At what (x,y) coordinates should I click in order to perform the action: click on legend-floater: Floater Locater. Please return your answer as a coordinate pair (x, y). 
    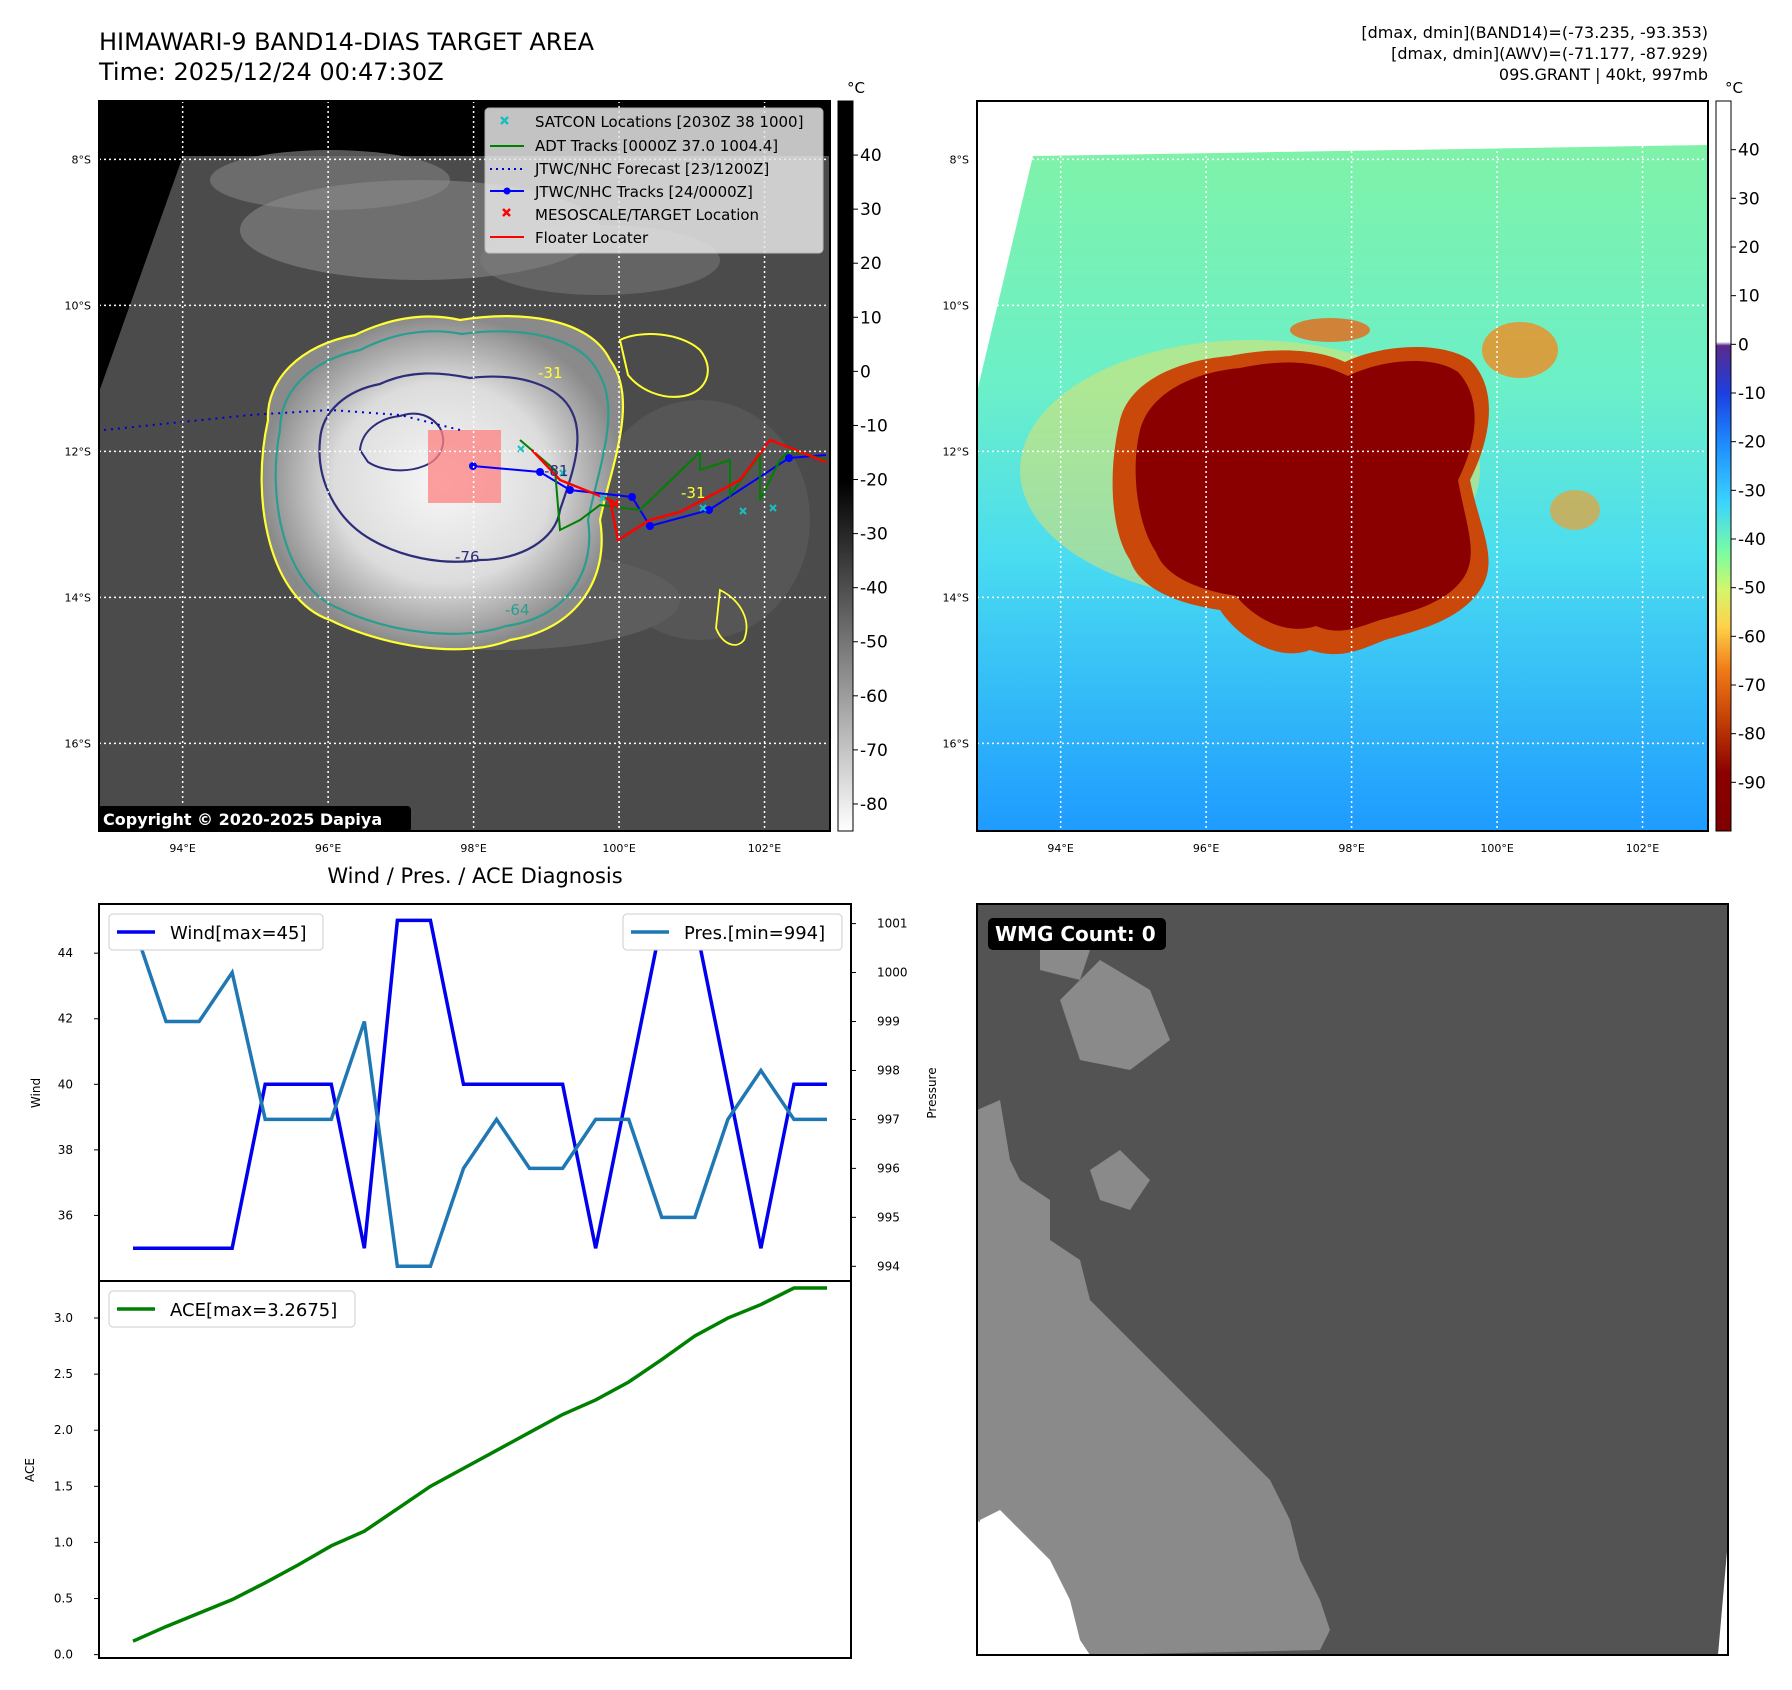
    Looking at the image, I should click on (592, 238).